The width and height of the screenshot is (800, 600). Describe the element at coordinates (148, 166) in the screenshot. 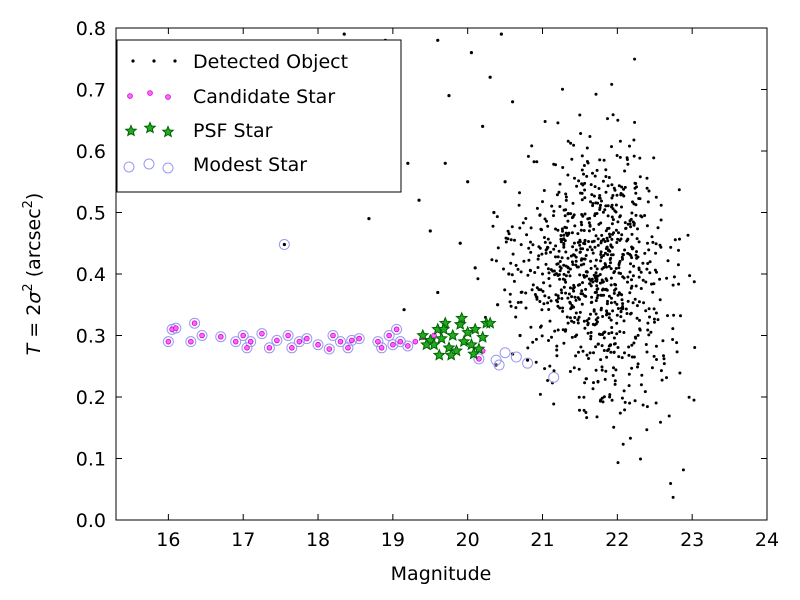

I see `legend-marker-modest-star` at that location.